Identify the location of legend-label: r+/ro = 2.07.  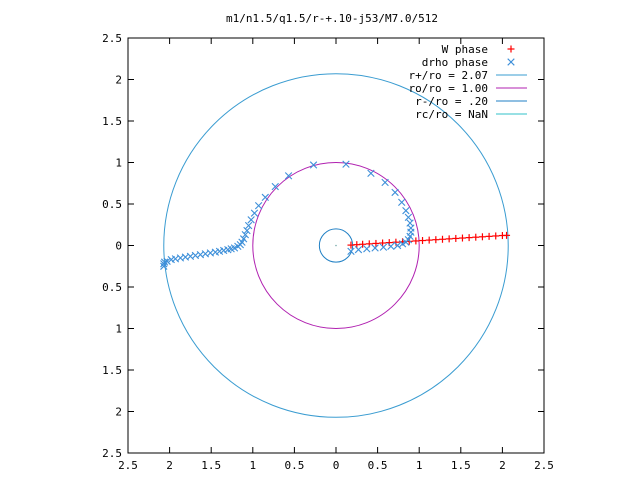
(448, 75).